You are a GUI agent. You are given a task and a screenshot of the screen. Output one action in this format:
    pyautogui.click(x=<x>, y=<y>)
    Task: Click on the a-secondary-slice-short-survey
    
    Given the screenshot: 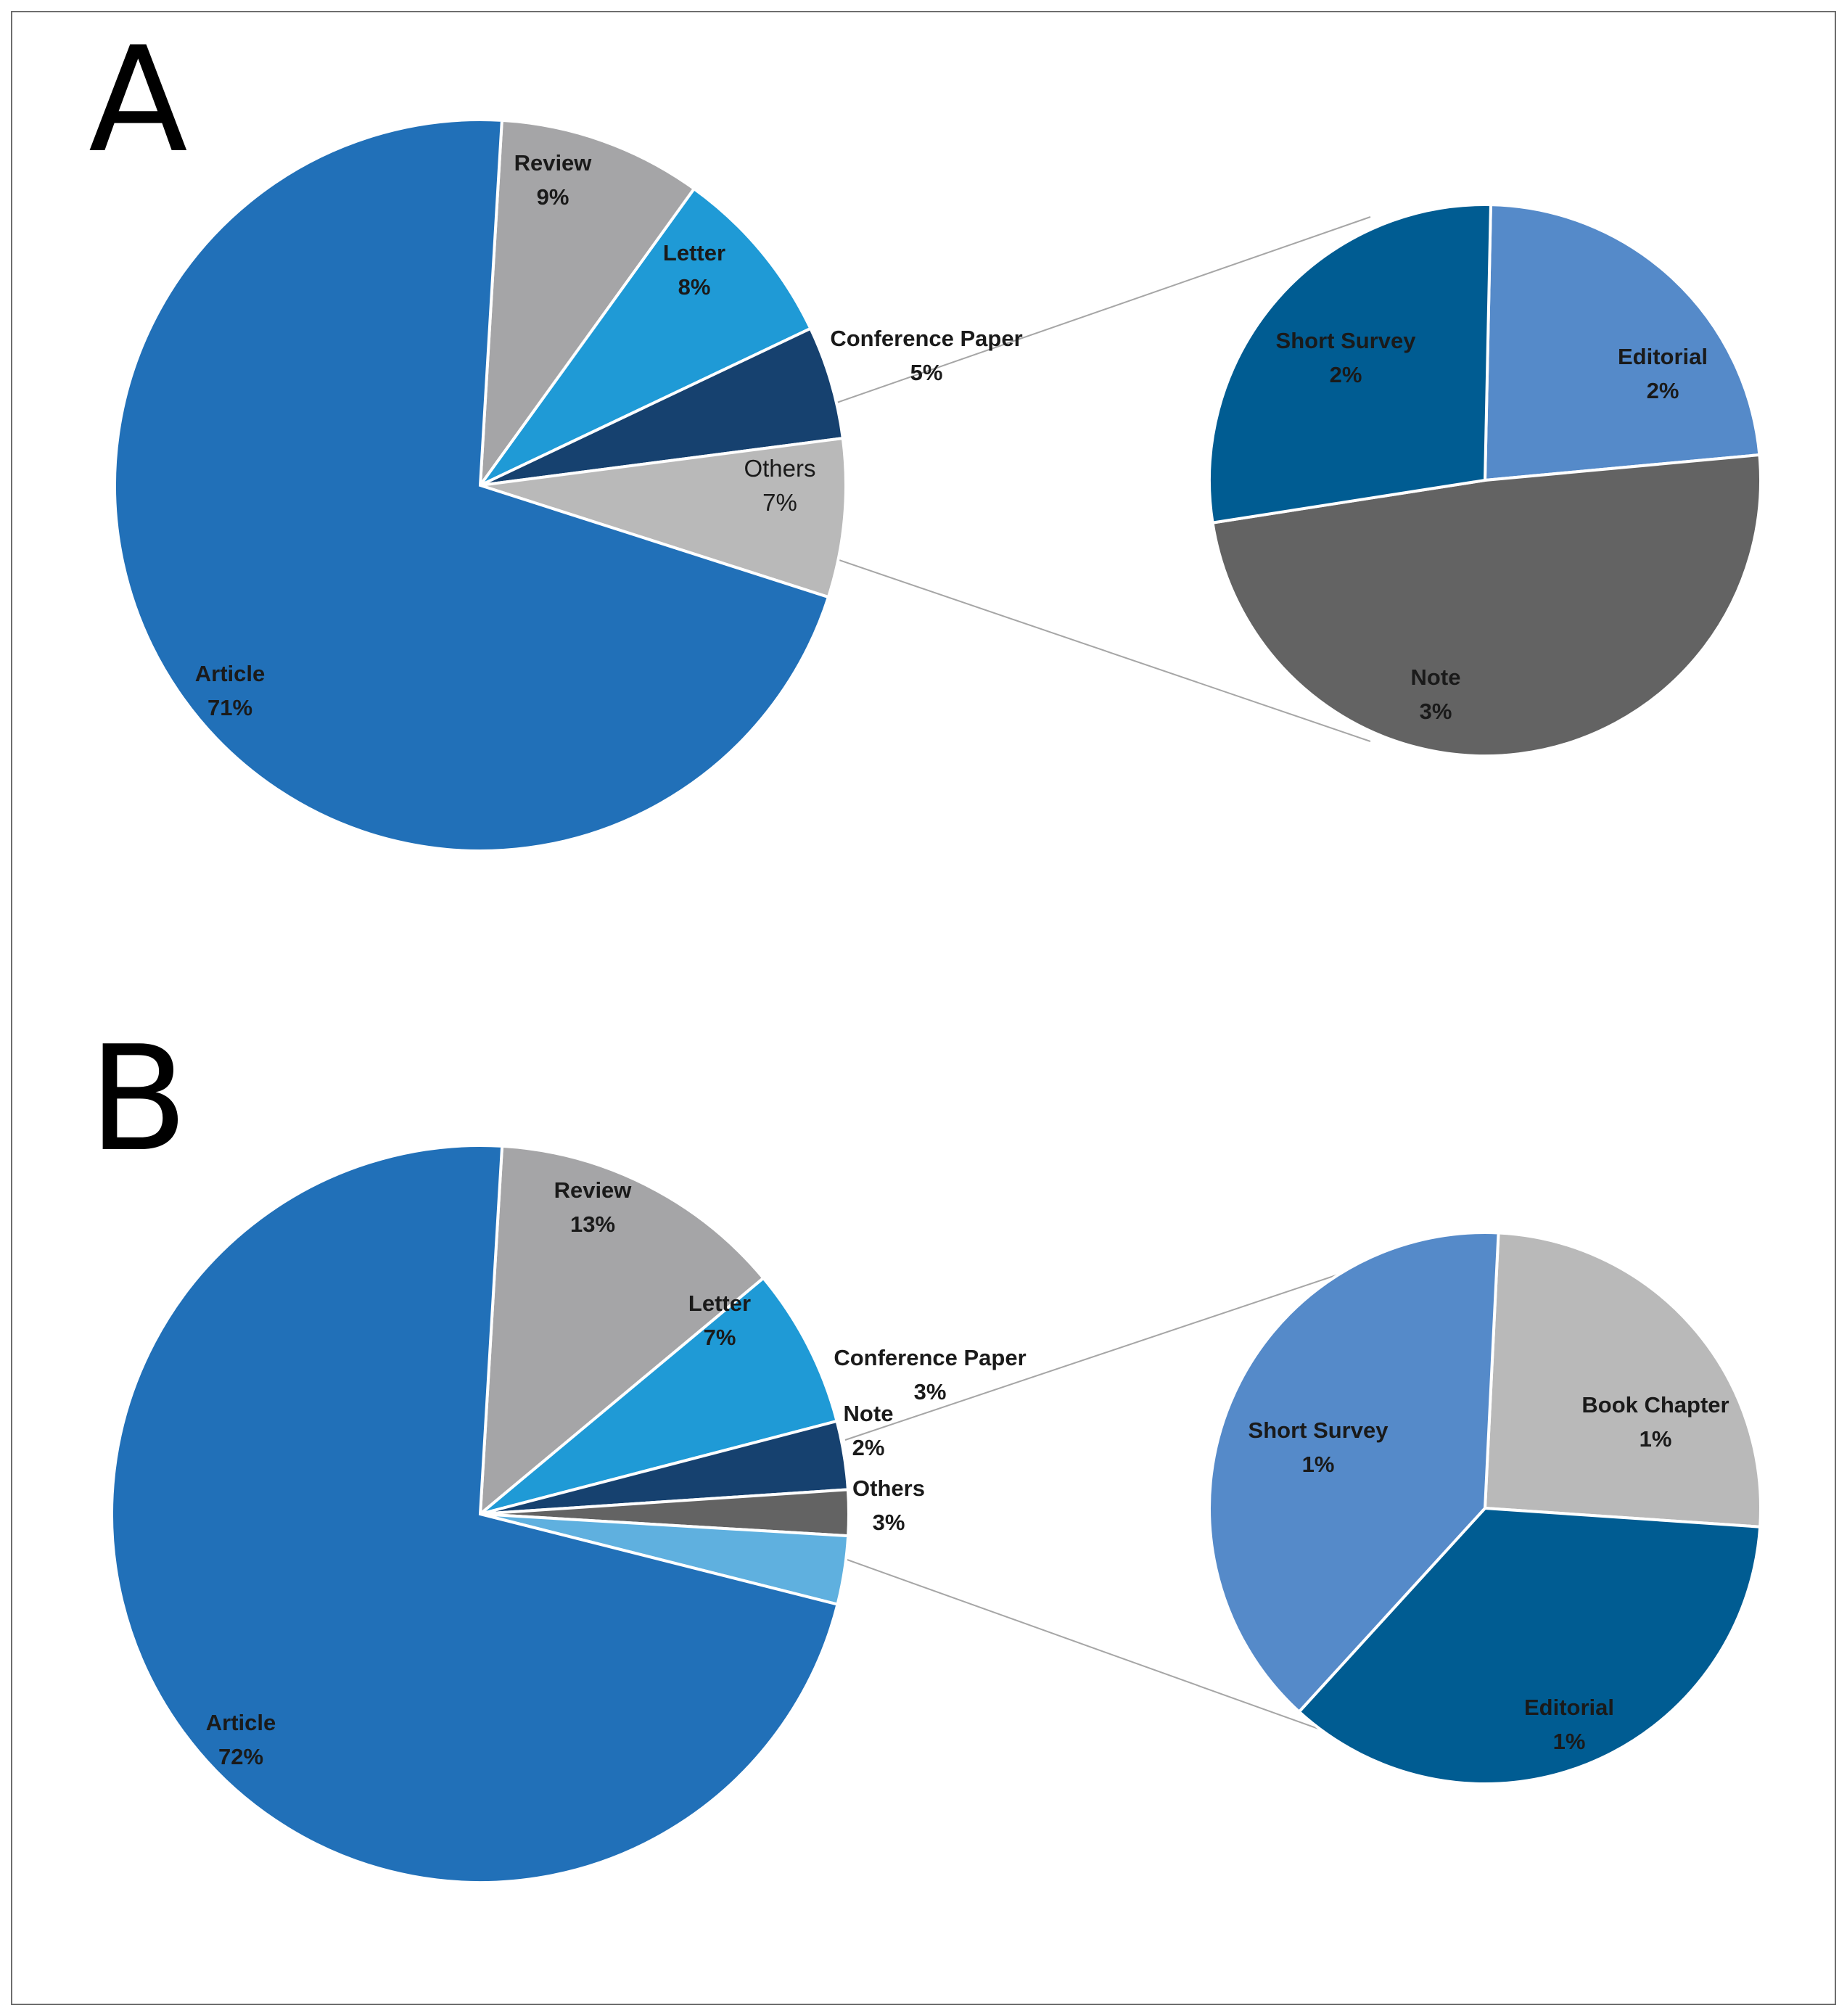 What is the action you would take?
    pyautogui.click(x=1350, y=363)
    